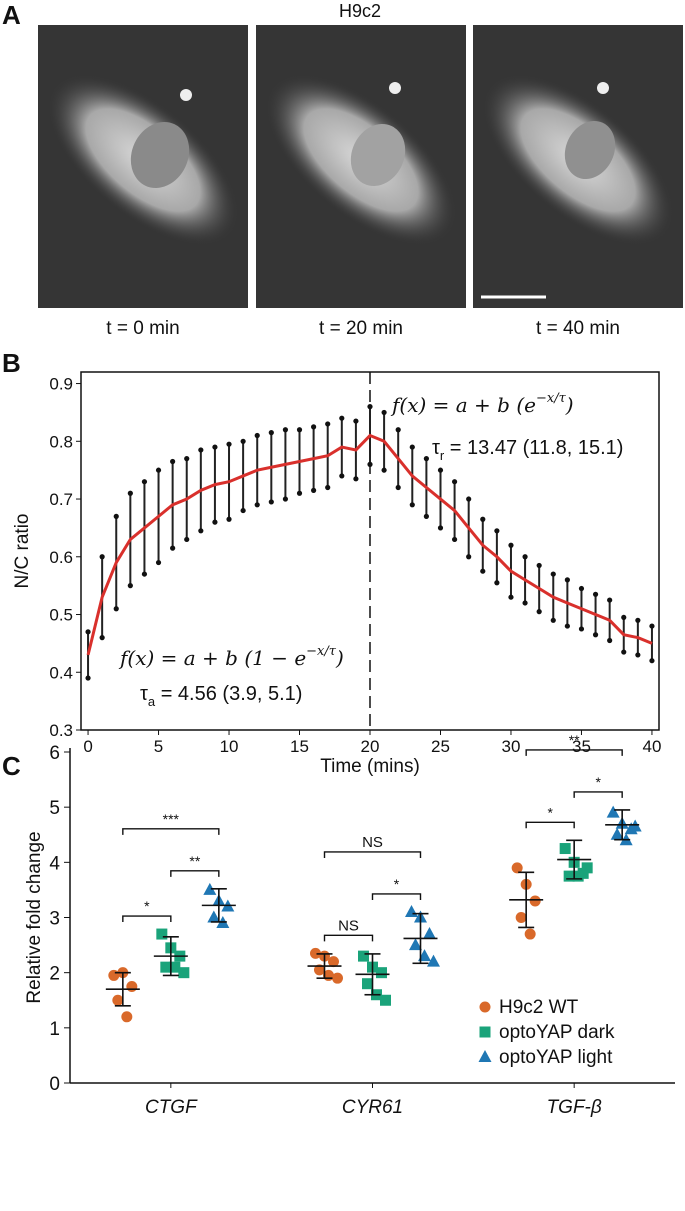 The image size is (685, 1211). Describe the element at coordinates (574, 1107) in the screenshot. I see `x-tick-label: TGF-β` at that location.